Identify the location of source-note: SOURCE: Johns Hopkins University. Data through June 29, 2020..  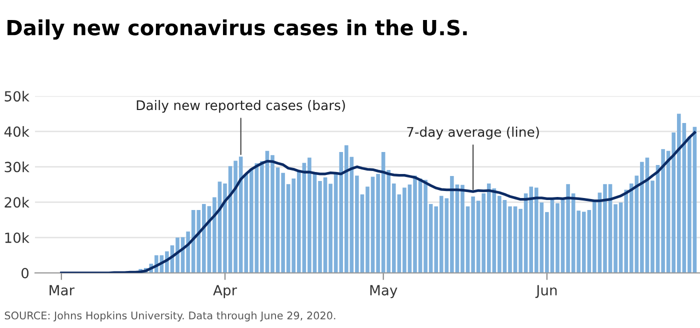
(170, 316).